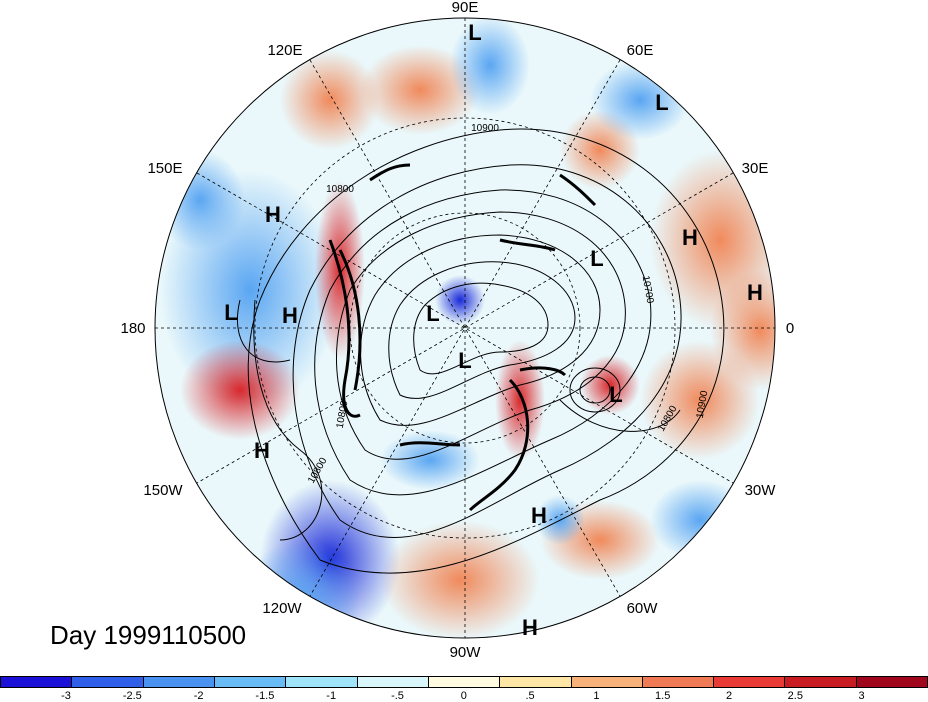 The height and width of the screenshot is (702, 928). I want to click on lon-label-150w: 150W, so click(163, 490).